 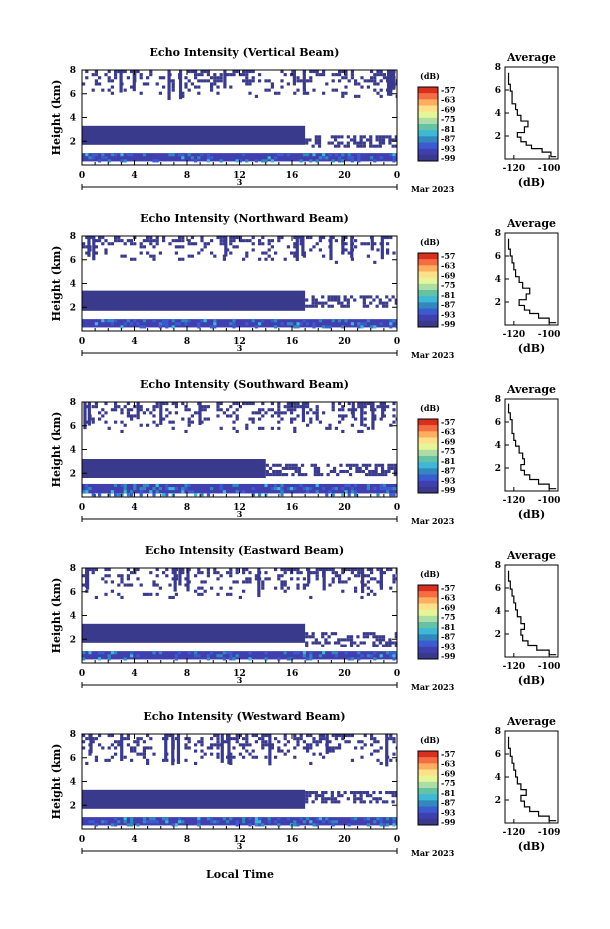 What do you see at coordinates (531, 721) in the screenshot?
I see `profile-title: Average` at bounding box center [531, 721].